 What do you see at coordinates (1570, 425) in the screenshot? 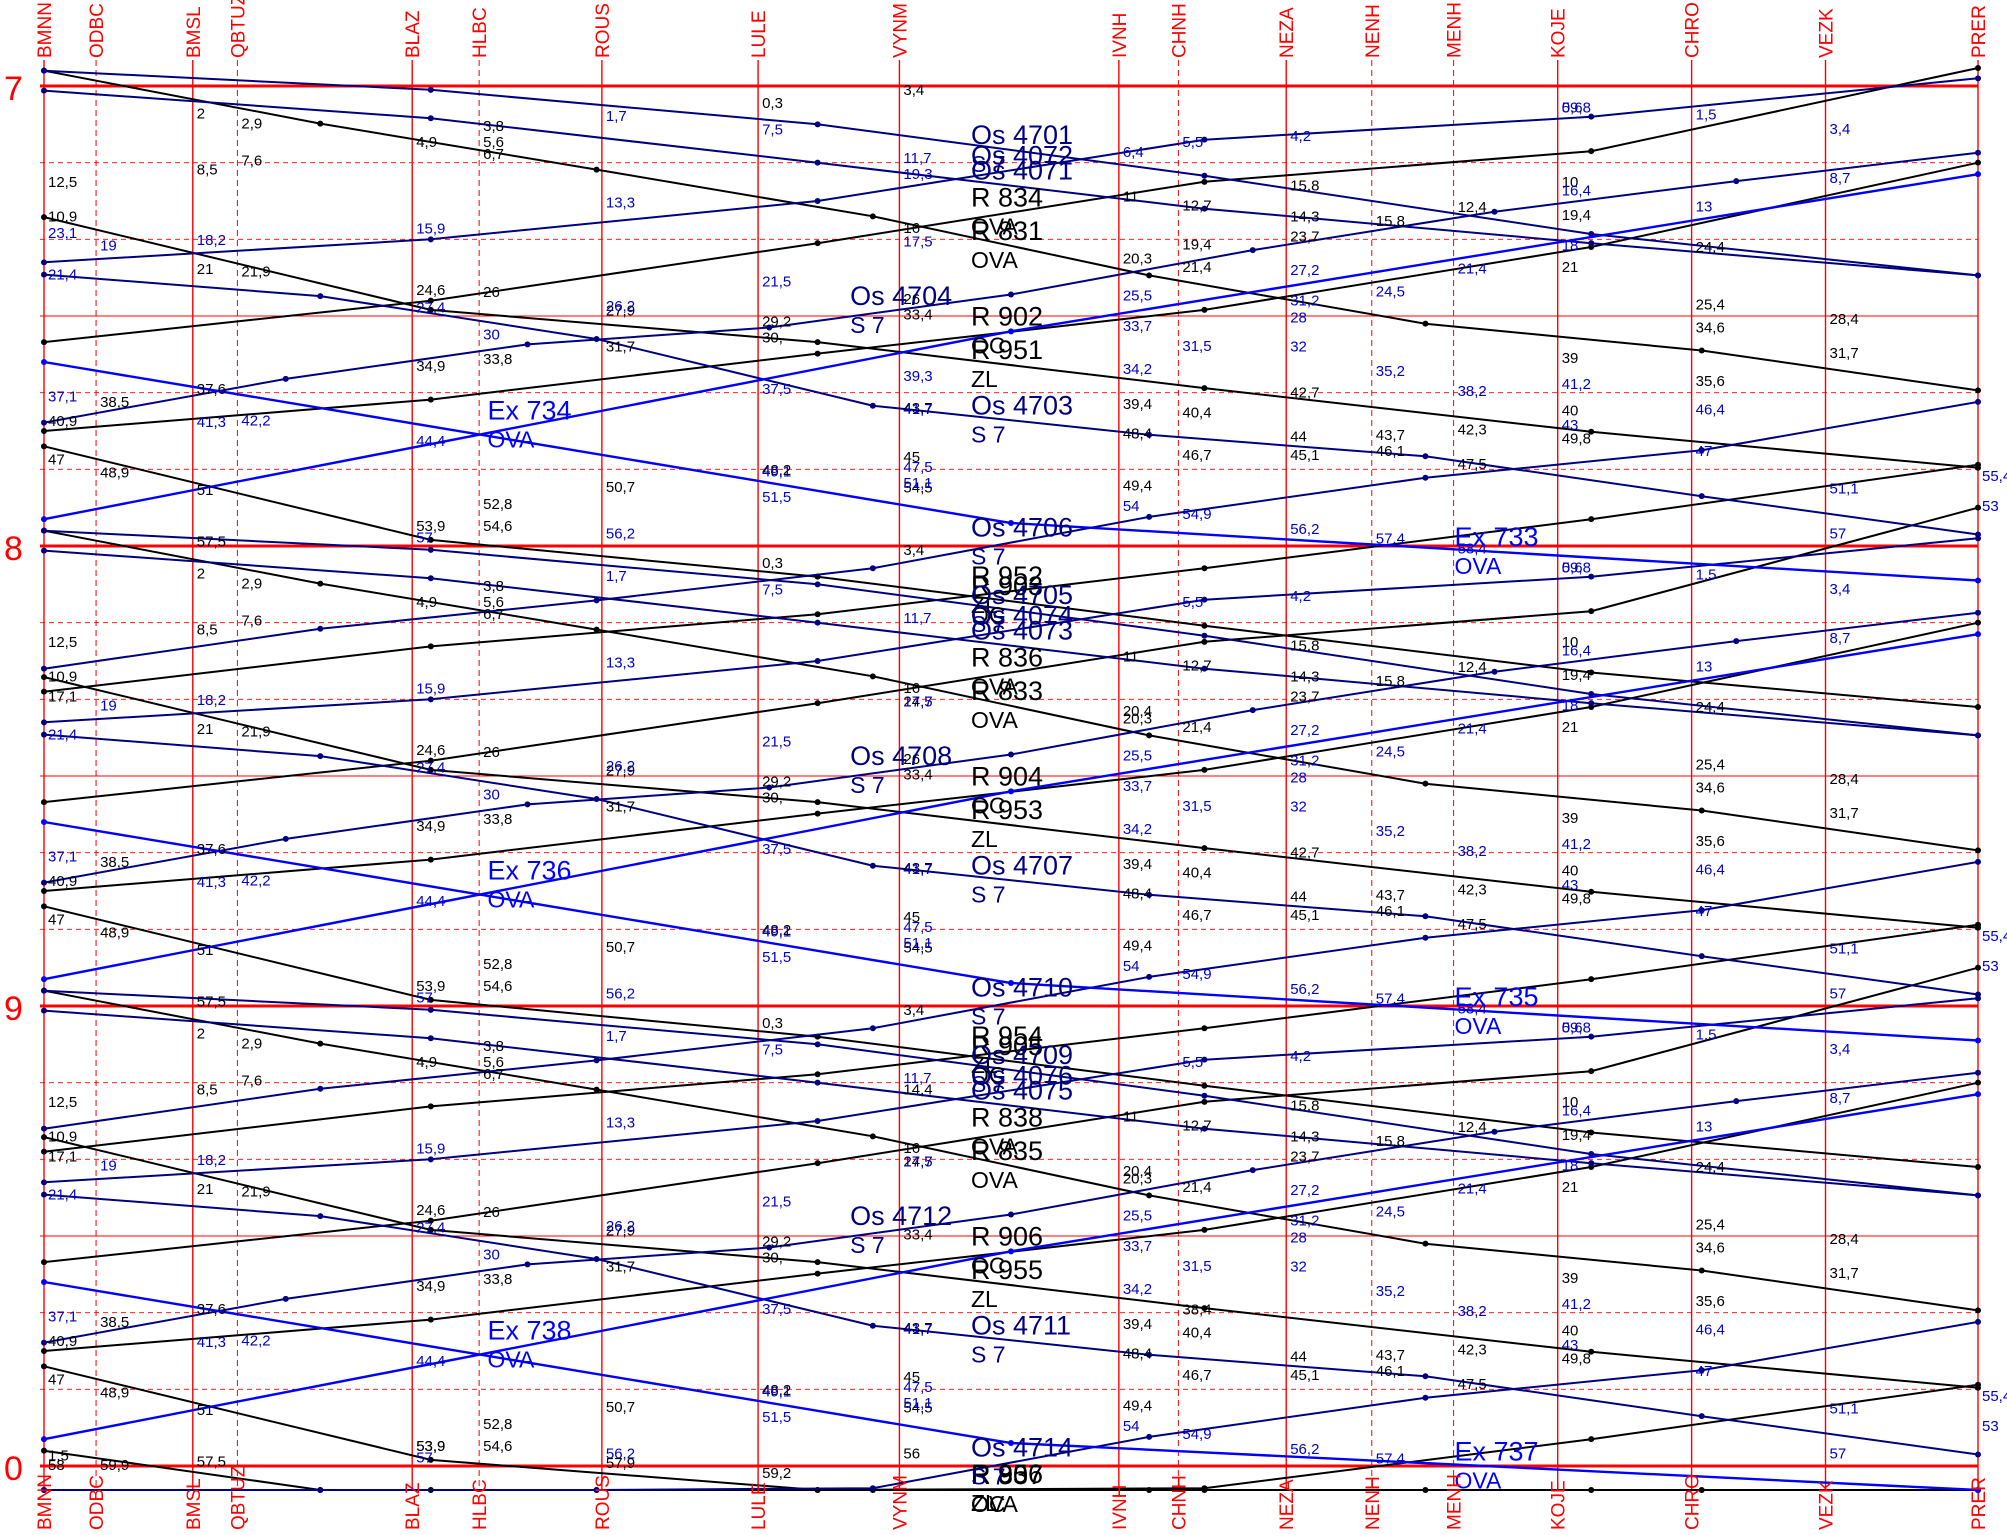
I see `time-label: 43` at bounding box center [1570, 425].